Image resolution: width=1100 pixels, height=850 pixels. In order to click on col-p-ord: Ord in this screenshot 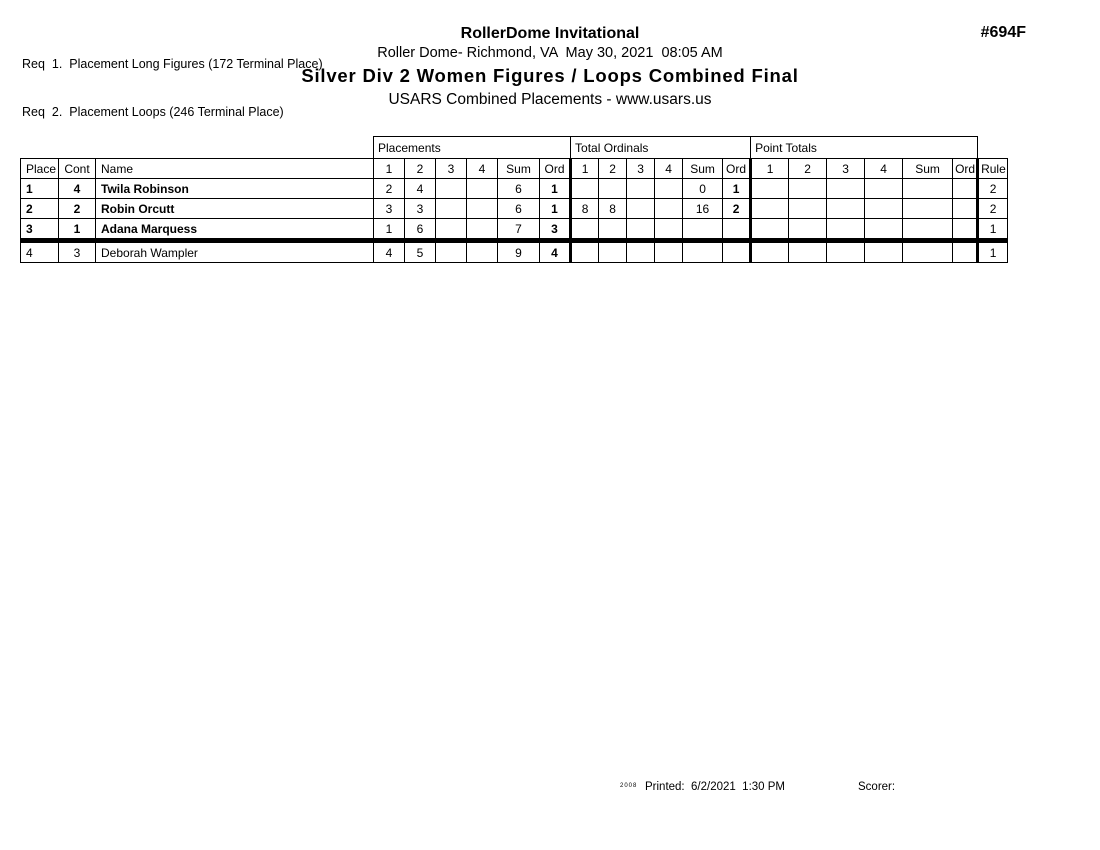, I will do `click(555, 168)`.